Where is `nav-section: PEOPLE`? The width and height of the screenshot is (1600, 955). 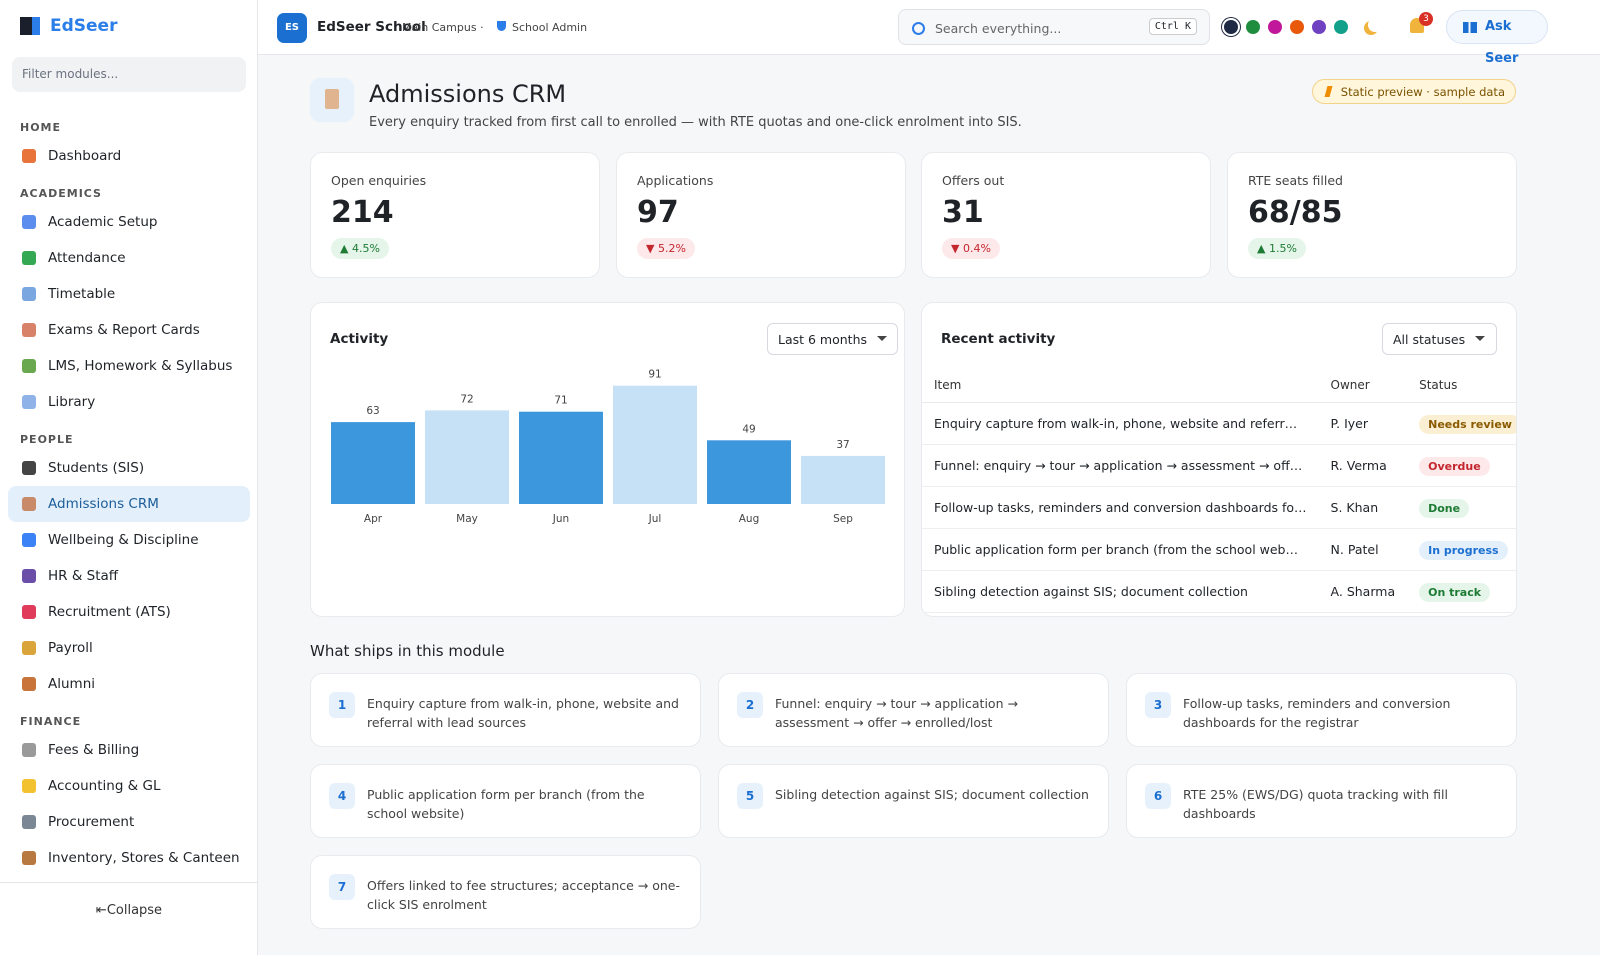 nav-section: PEOPLE is located at coordinates (47, 439).